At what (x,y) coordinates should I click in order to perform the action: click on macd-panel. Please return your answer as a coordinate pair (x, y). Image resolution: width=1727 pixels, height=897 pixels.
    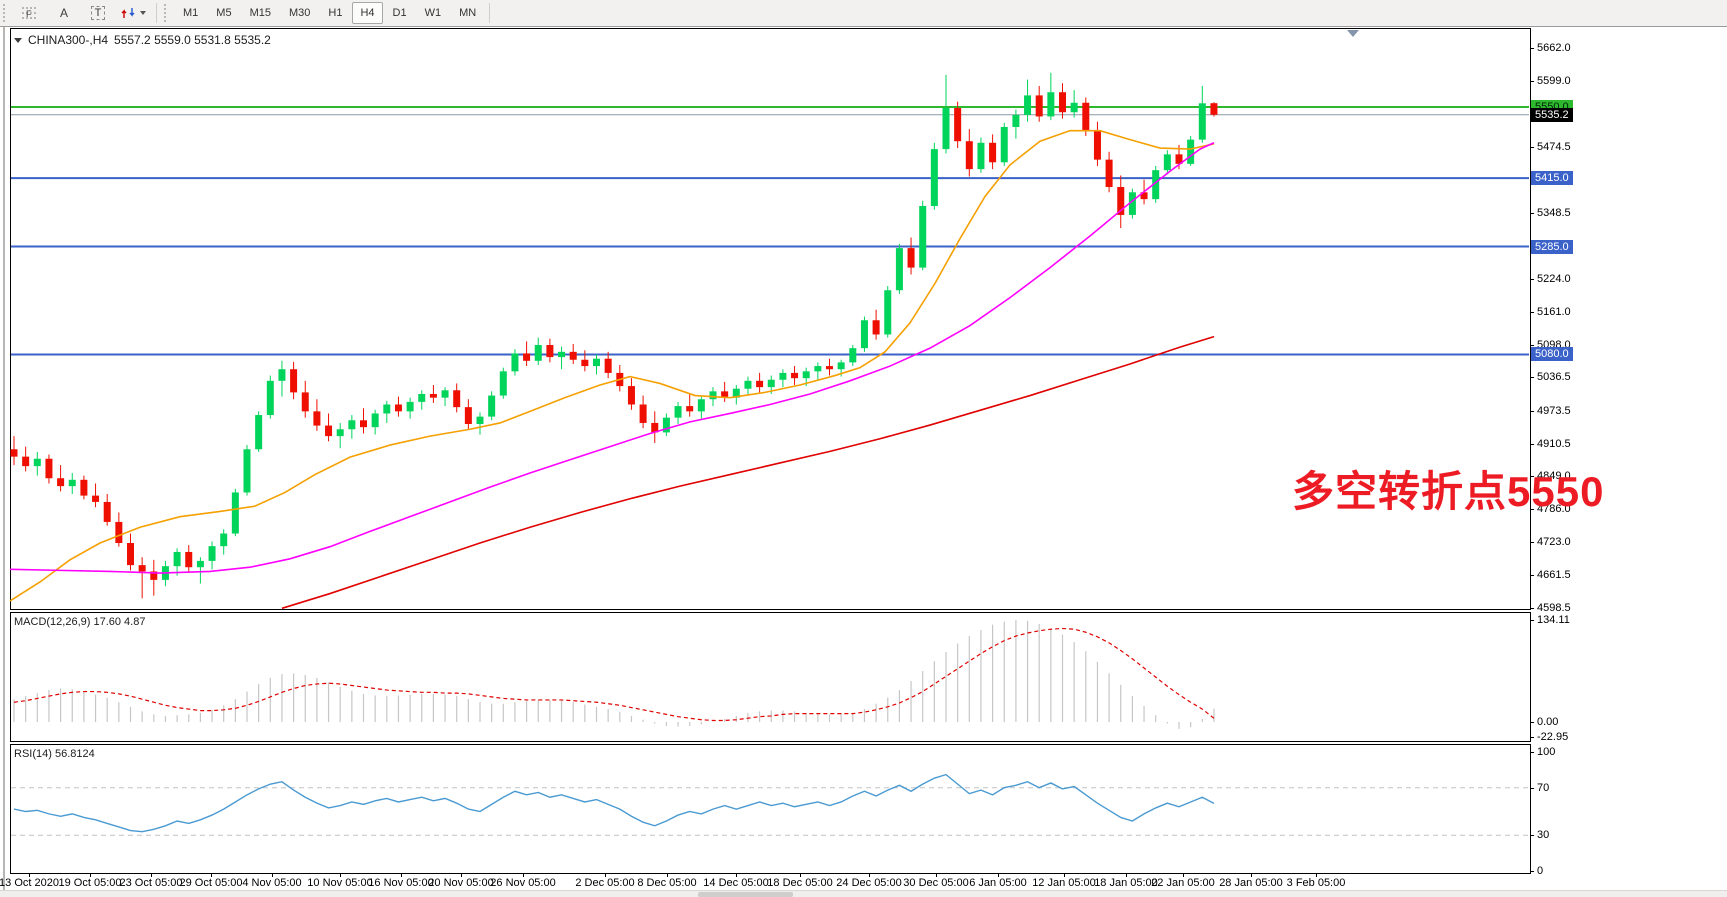
    Looking at the image, I should click on (770, 677).